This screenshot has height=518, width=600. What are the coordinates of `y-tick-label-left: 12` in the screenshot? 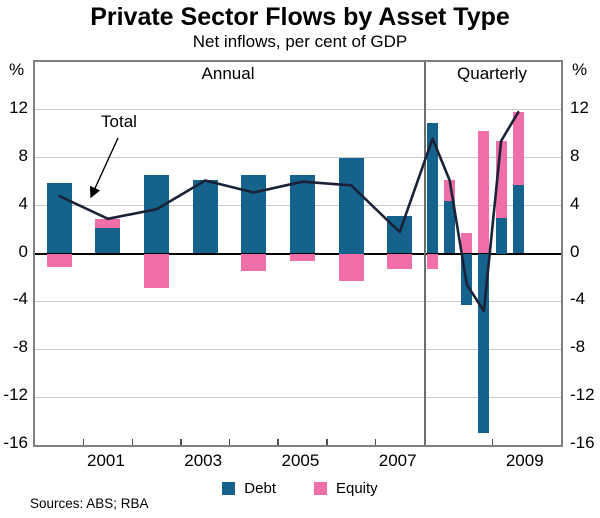 It's located at (18, 107).